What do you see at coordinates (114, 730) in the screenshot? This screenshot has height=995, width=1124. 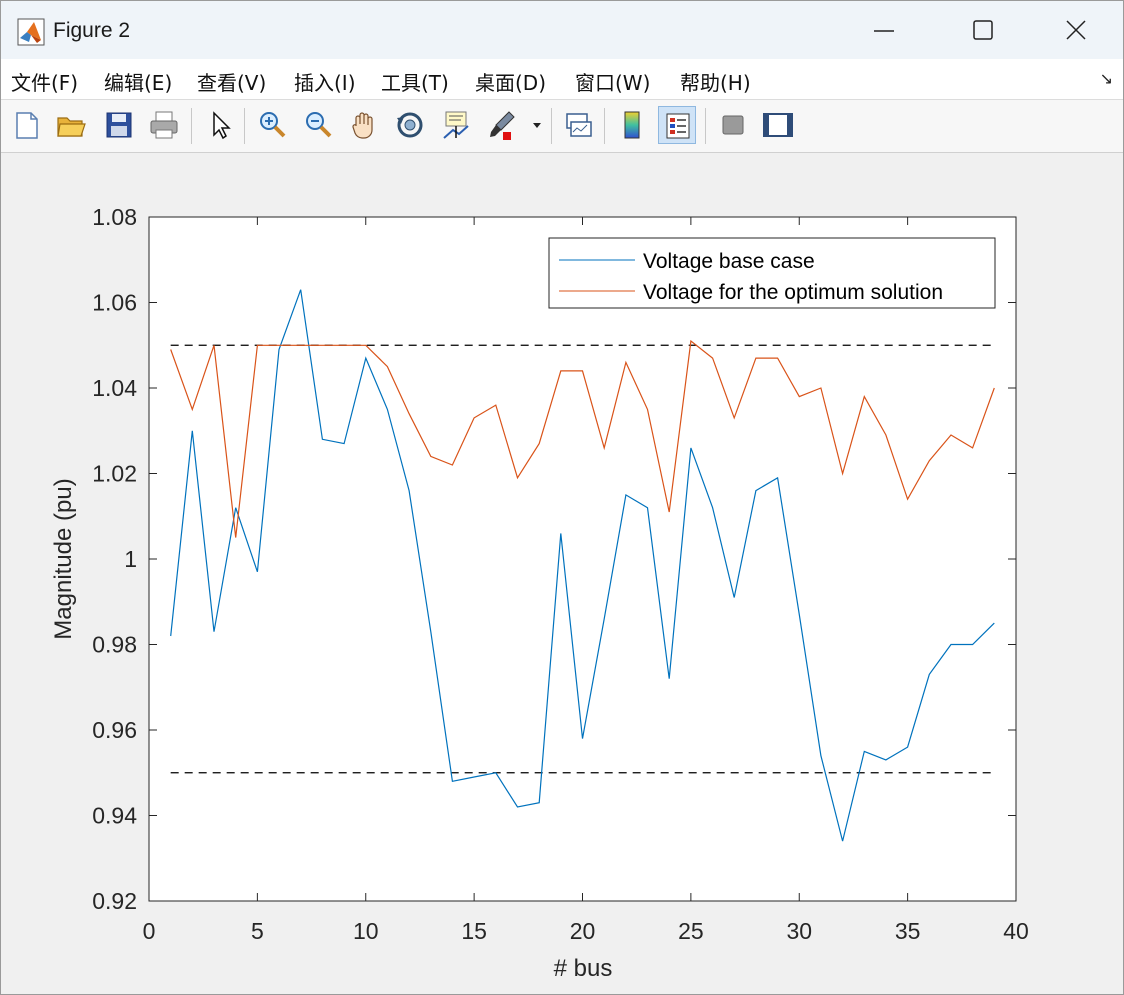 I see `y-tick-label: 0.96` at bounding box center [114, 730].